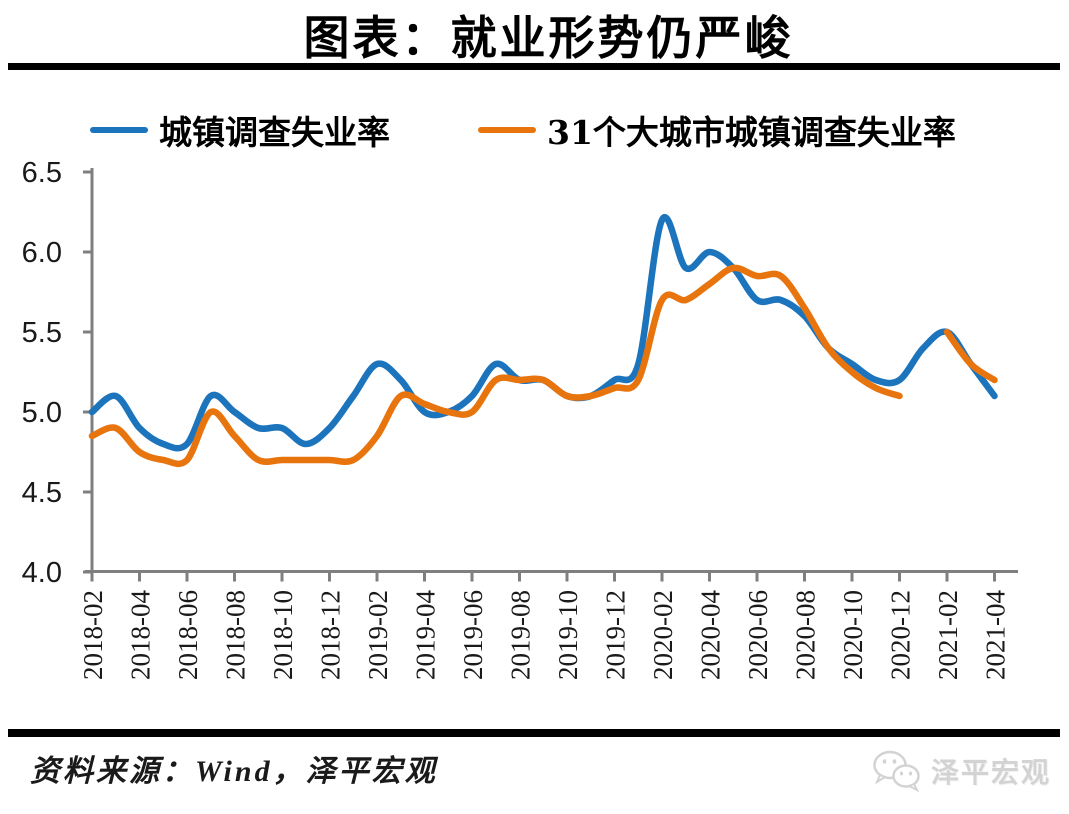  Describe the element at coordinates (548, 38) in the screenshot. I see `page-title: 图表：就业形势仍严峻` at that location.